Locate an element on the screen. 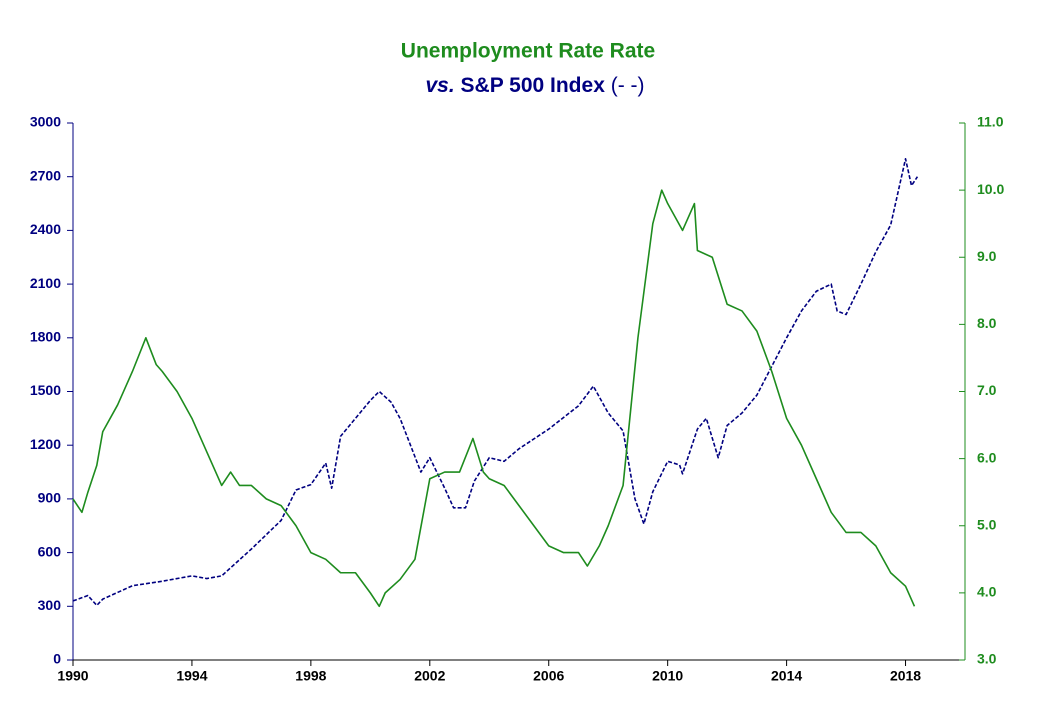 Image resolution: width=1056 pixels, height=718 pixels. chart-subtitle: vs. S&P 500 Index (- -) is located at coordinates (534, 85).